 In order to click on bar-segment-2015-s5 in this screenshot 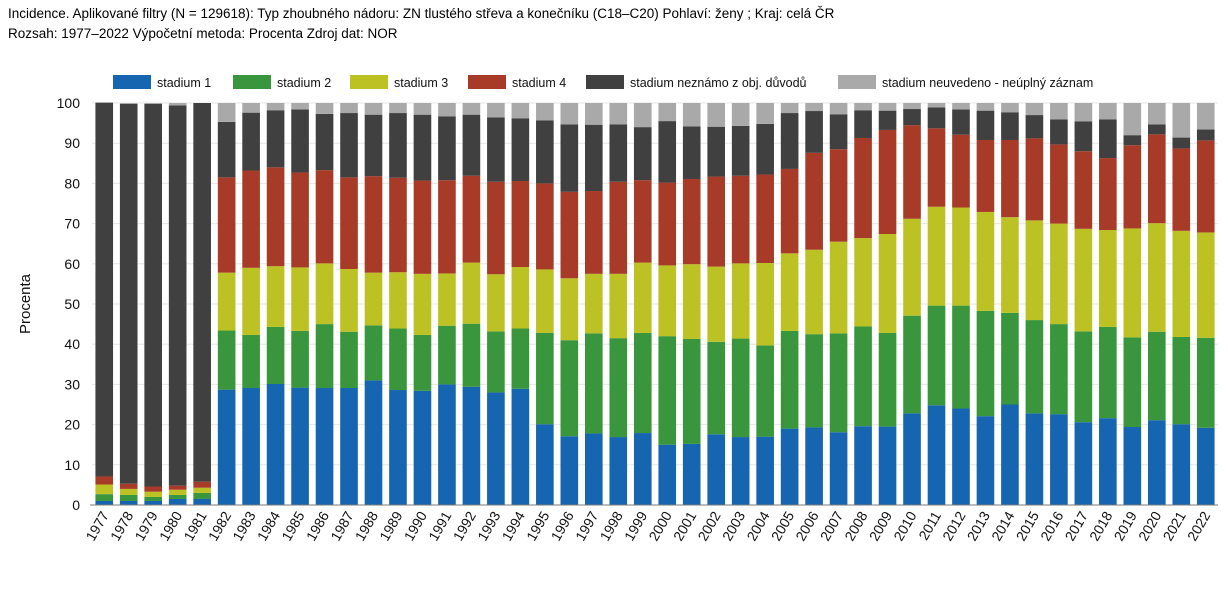, I will do `click(1034, 127)`.